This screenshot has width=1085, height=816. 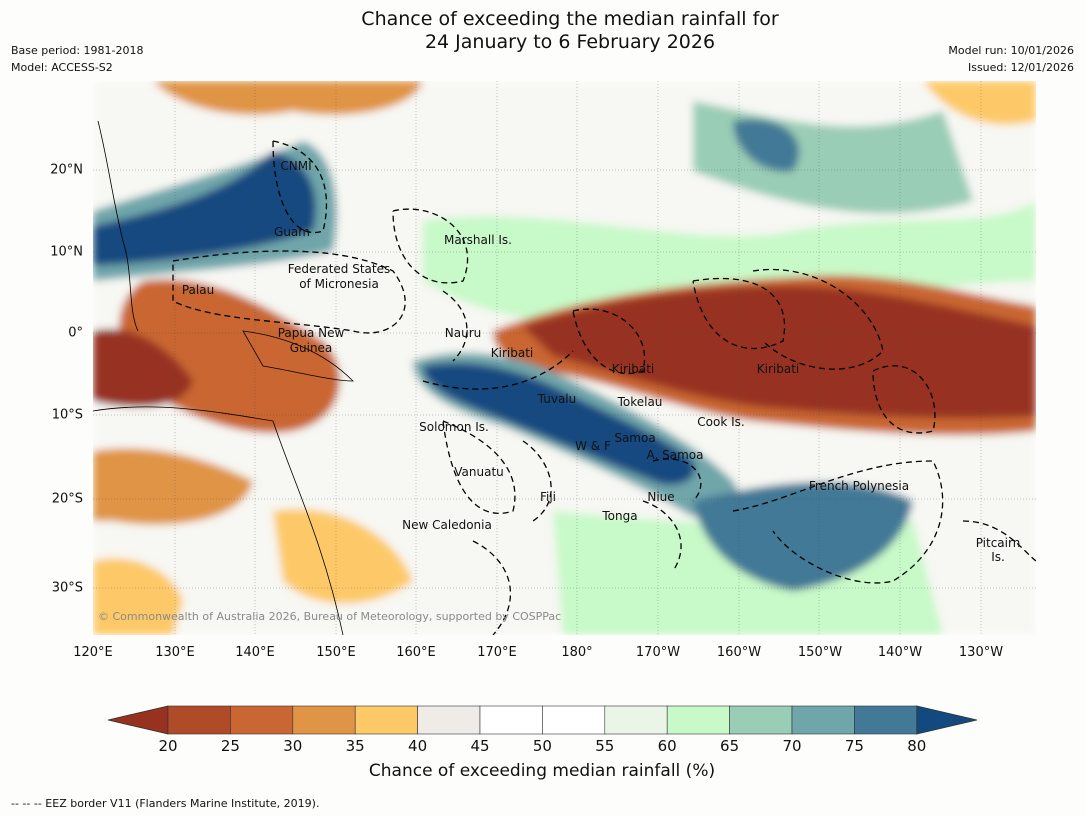 What do you see at coordinates (447, 525) in the screenshot?
I see `label-new-caledonia: New Caledonia` at bounding box center [447, 525].